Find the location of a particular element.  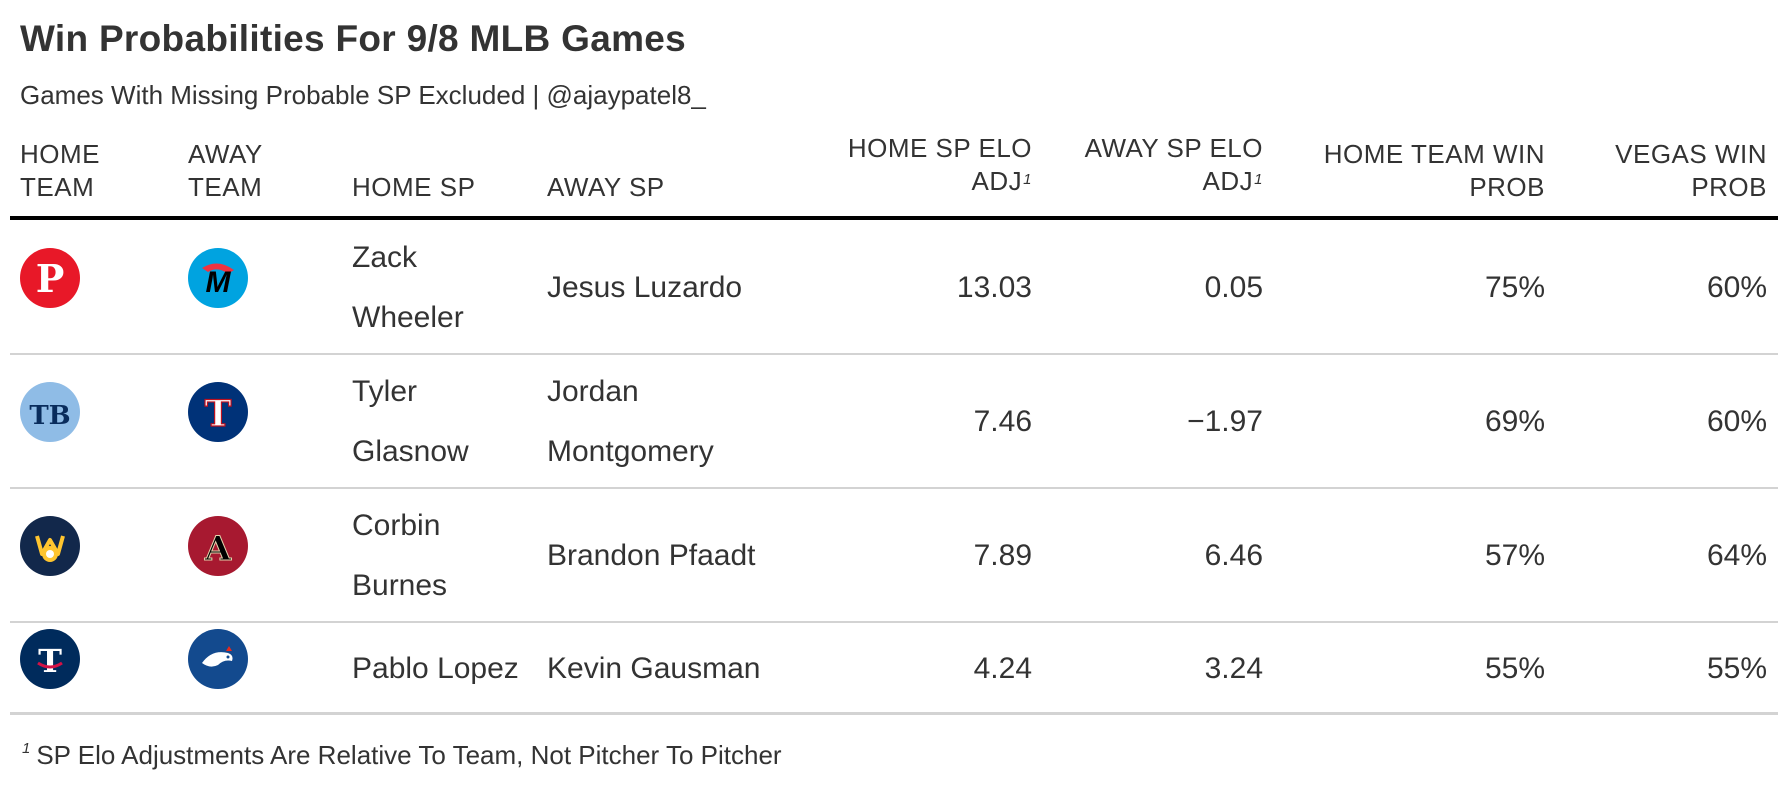

page-title: Win Probabilities For 9/8 MLB Games is located at coordinates (353, 38).